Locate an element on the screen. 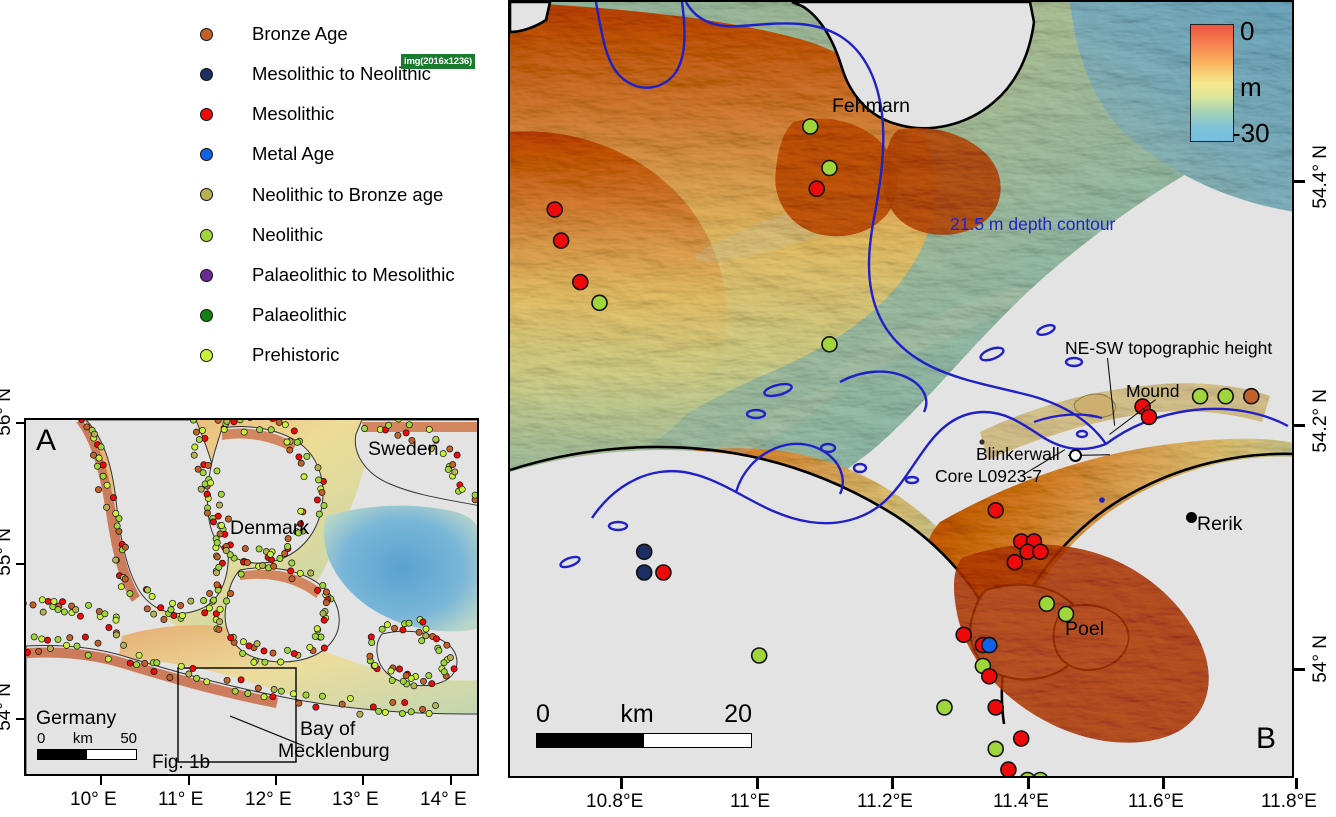 This screenshot has width=1336, height=817. legend-row-1: Mesolithic to Neolithic is located at coordinates (350, 74).